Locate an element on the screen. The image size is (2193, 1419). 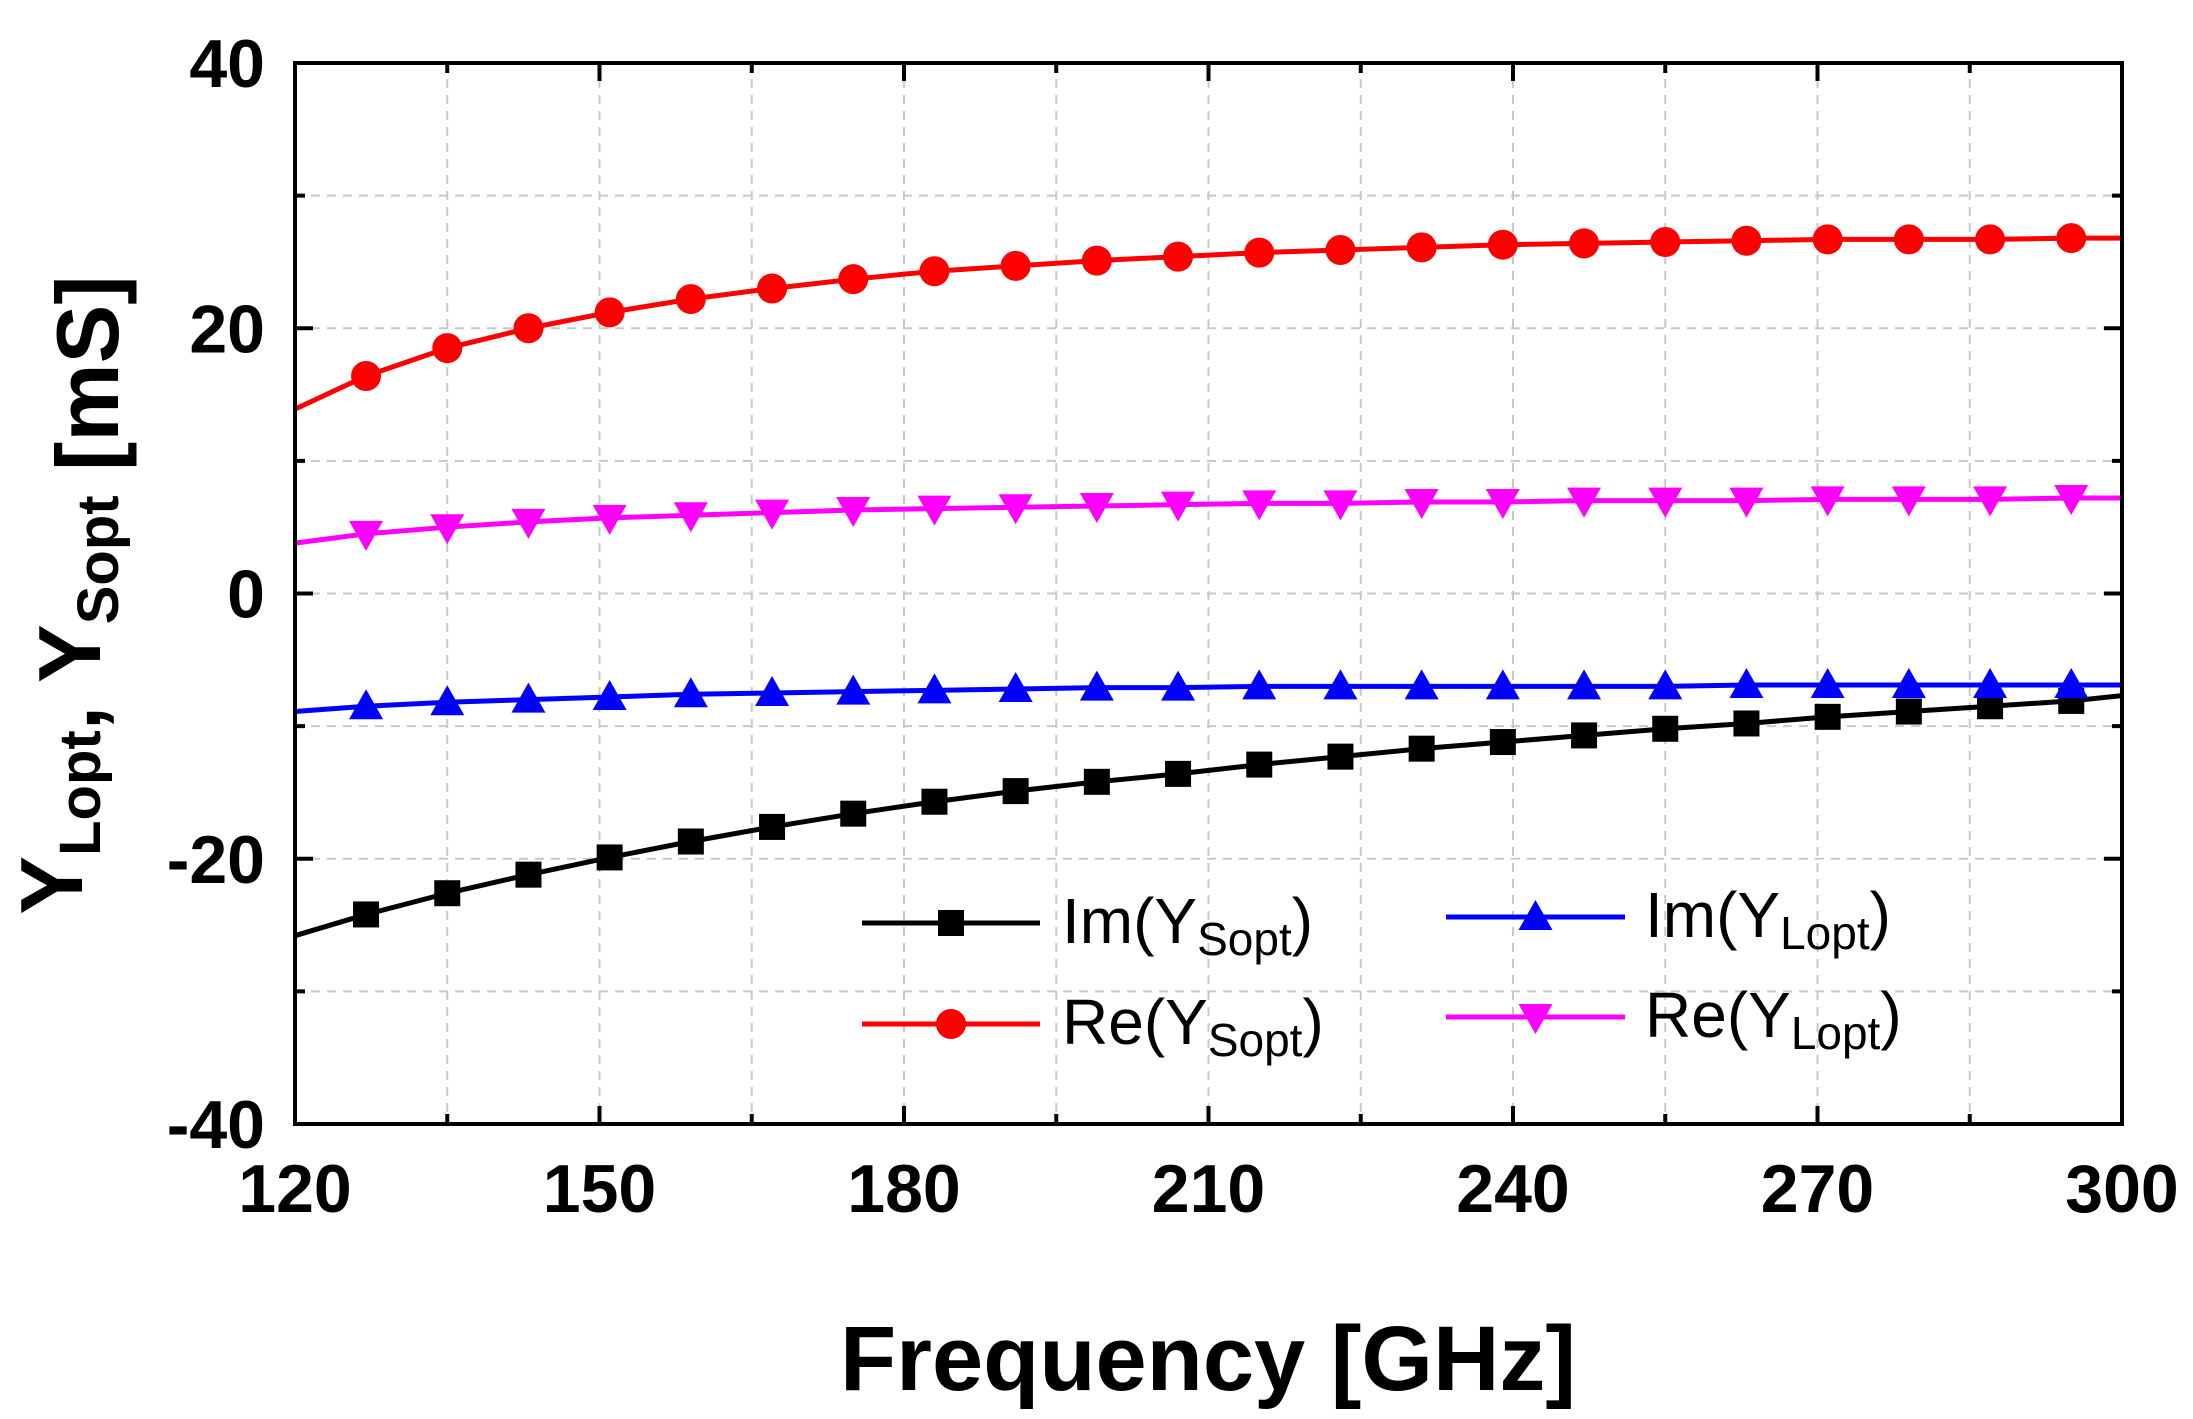
x-tick-label: 180 is located at coordinates (903, 1189).